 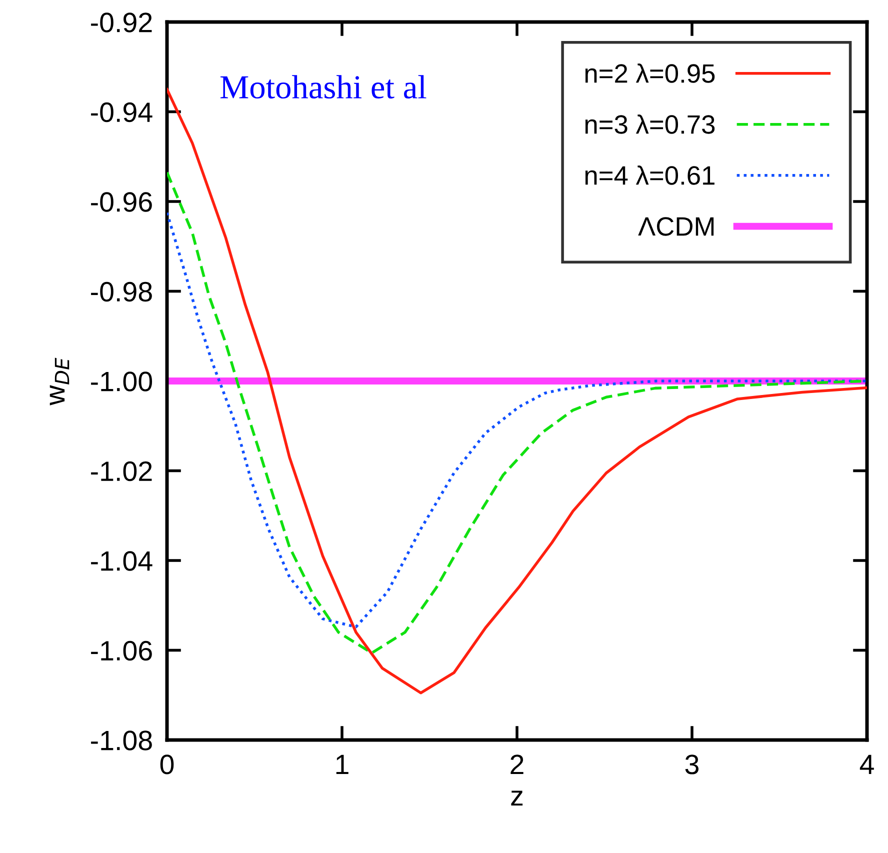 I want to click on y-tick-label: -1.08, so click(x=121, y=740).